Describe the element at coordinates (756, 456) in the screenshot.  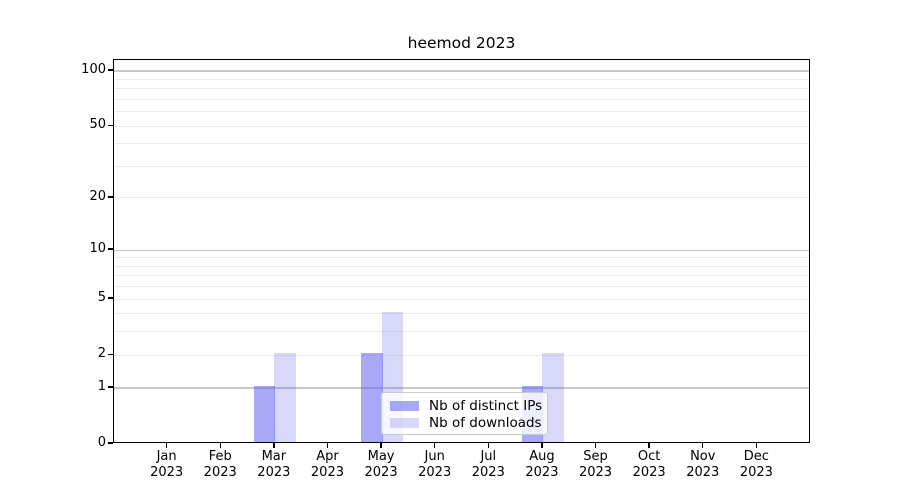
I see `x-tick-month: Dec` at that location.